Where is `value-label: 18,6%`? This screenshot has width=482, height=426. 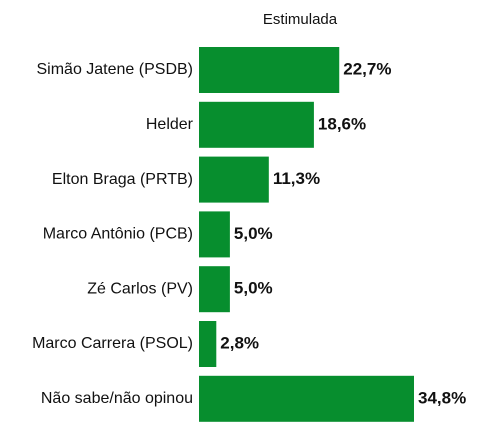 value-label: 18,6% is located at coordinates (342, 123).